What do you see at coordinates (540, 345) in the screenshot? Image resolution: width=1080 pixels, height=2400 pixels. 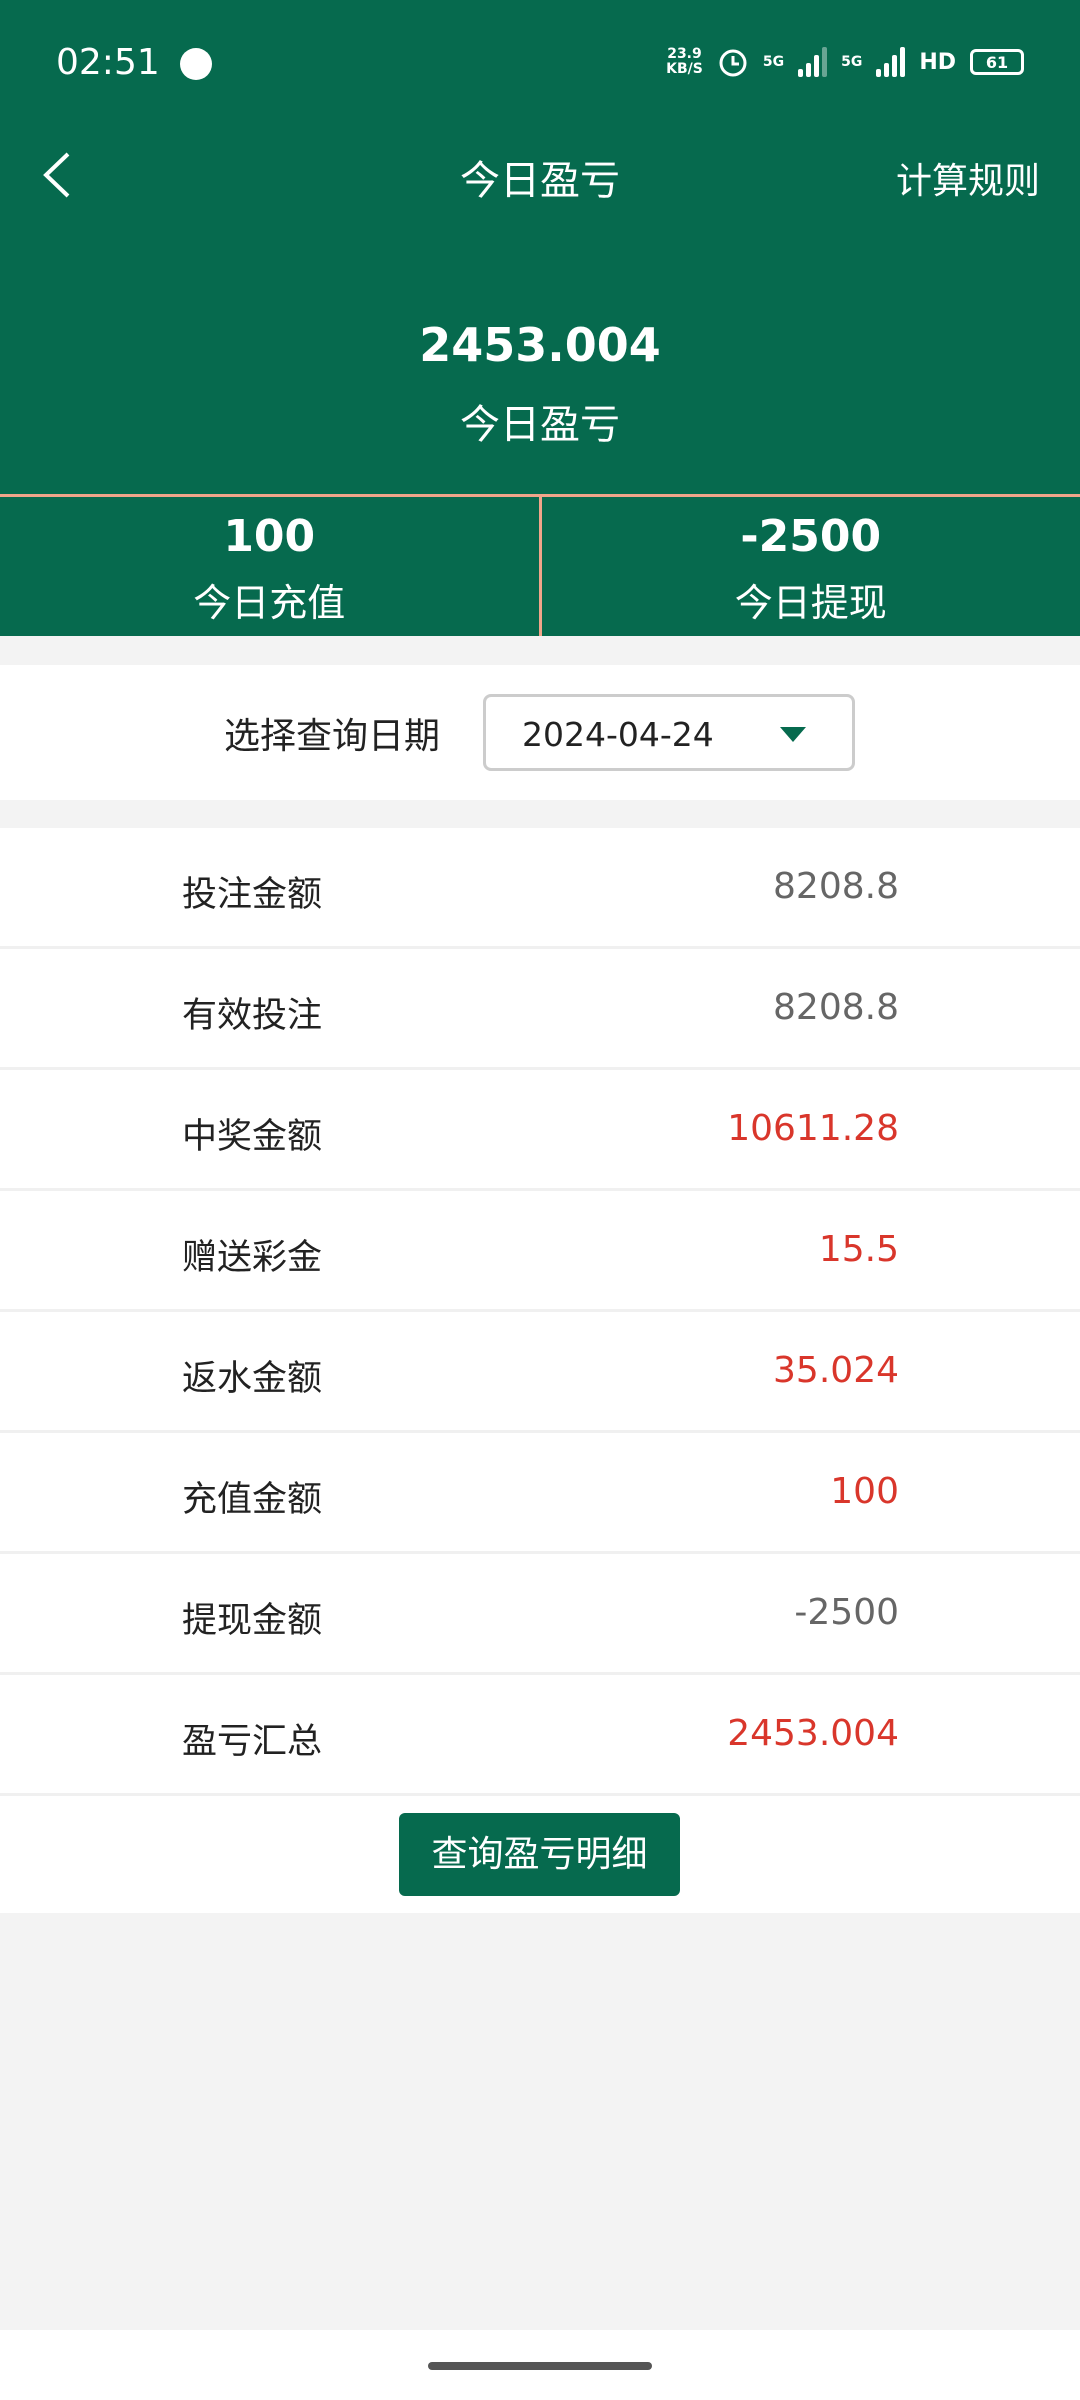 I see `today-profit-amount: 2453.004` at bounding box center [540, 345].